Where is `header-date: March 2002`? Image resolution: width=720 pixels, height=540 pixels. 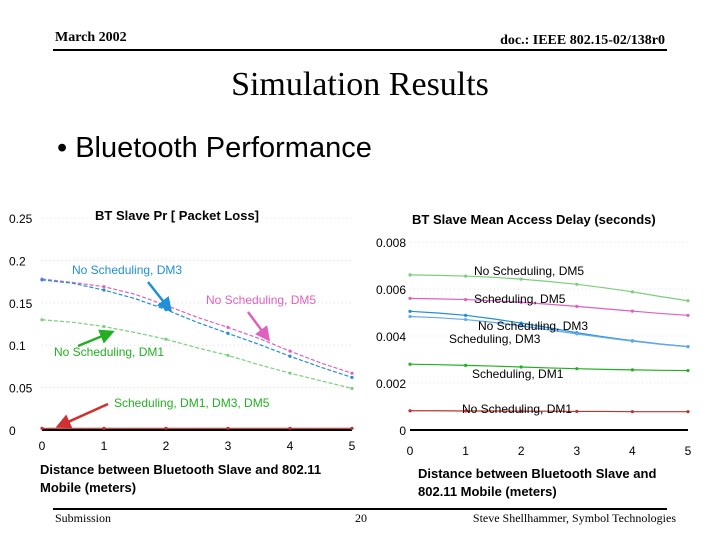
header-date: March 2002 is located at coordinates (91, 37).